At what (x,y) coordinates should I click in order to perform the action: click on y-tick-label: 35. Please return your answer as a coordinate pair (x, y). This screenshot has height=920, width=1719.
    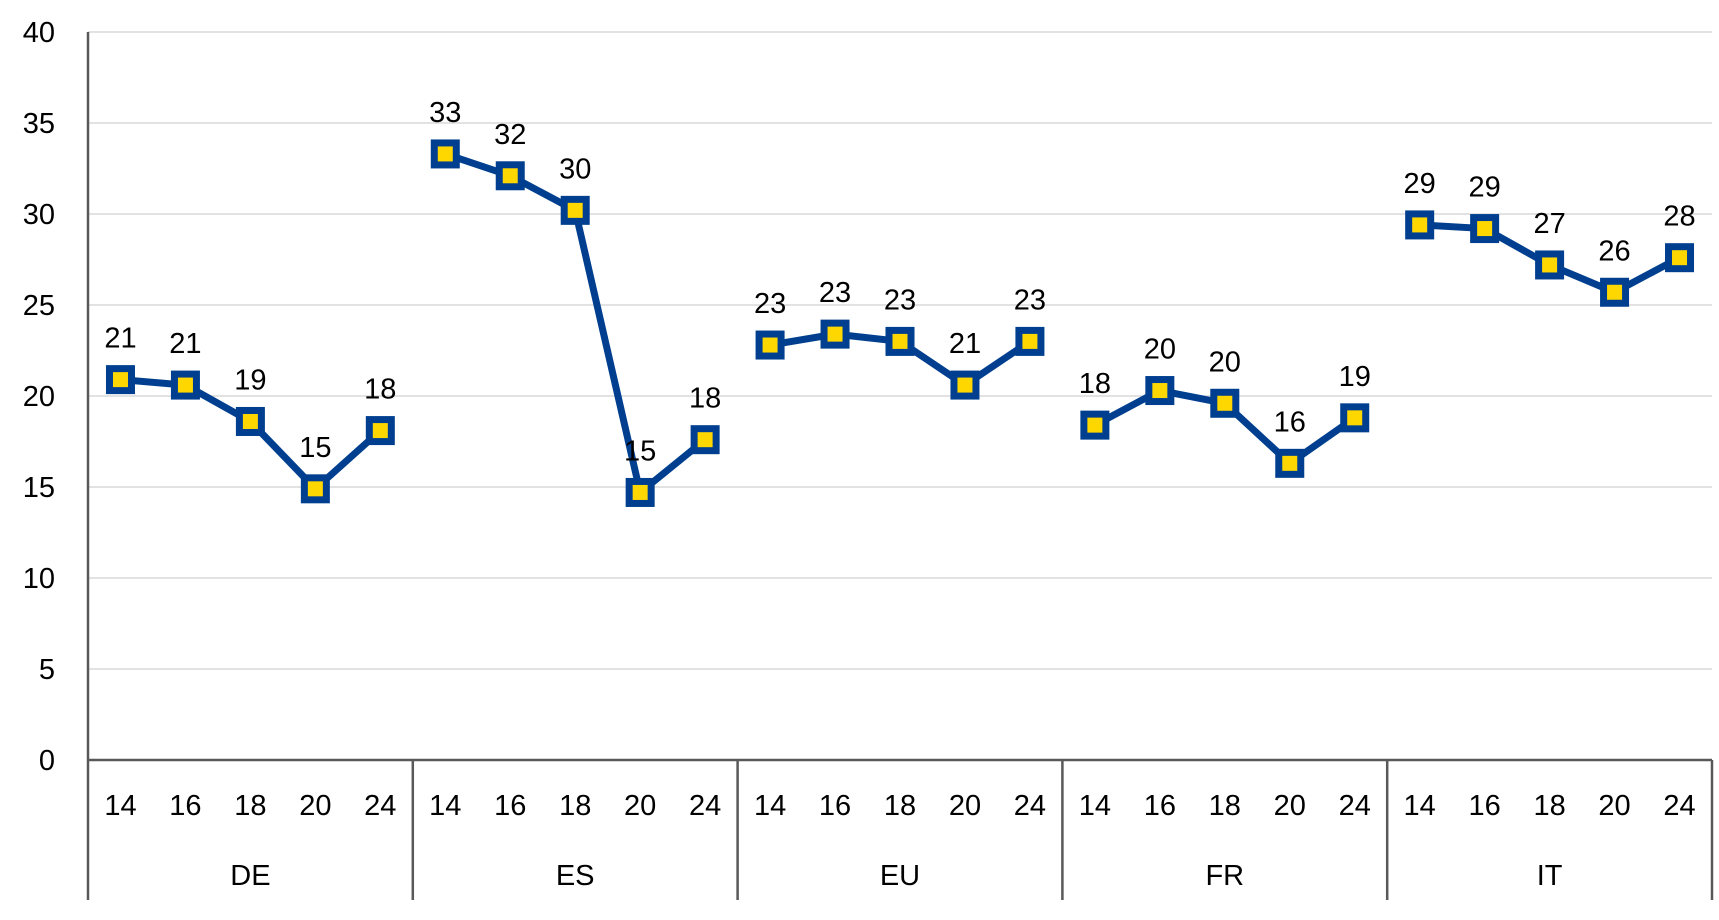
    Looking at the image, I should click on (39, 124).